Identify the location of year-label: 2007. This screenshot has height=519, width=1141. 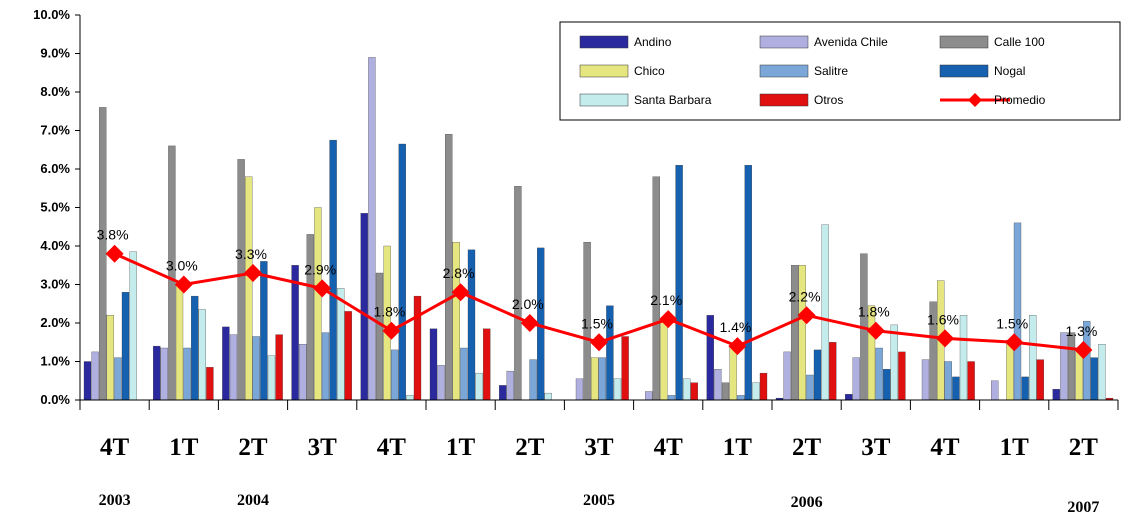
(1083, 507).